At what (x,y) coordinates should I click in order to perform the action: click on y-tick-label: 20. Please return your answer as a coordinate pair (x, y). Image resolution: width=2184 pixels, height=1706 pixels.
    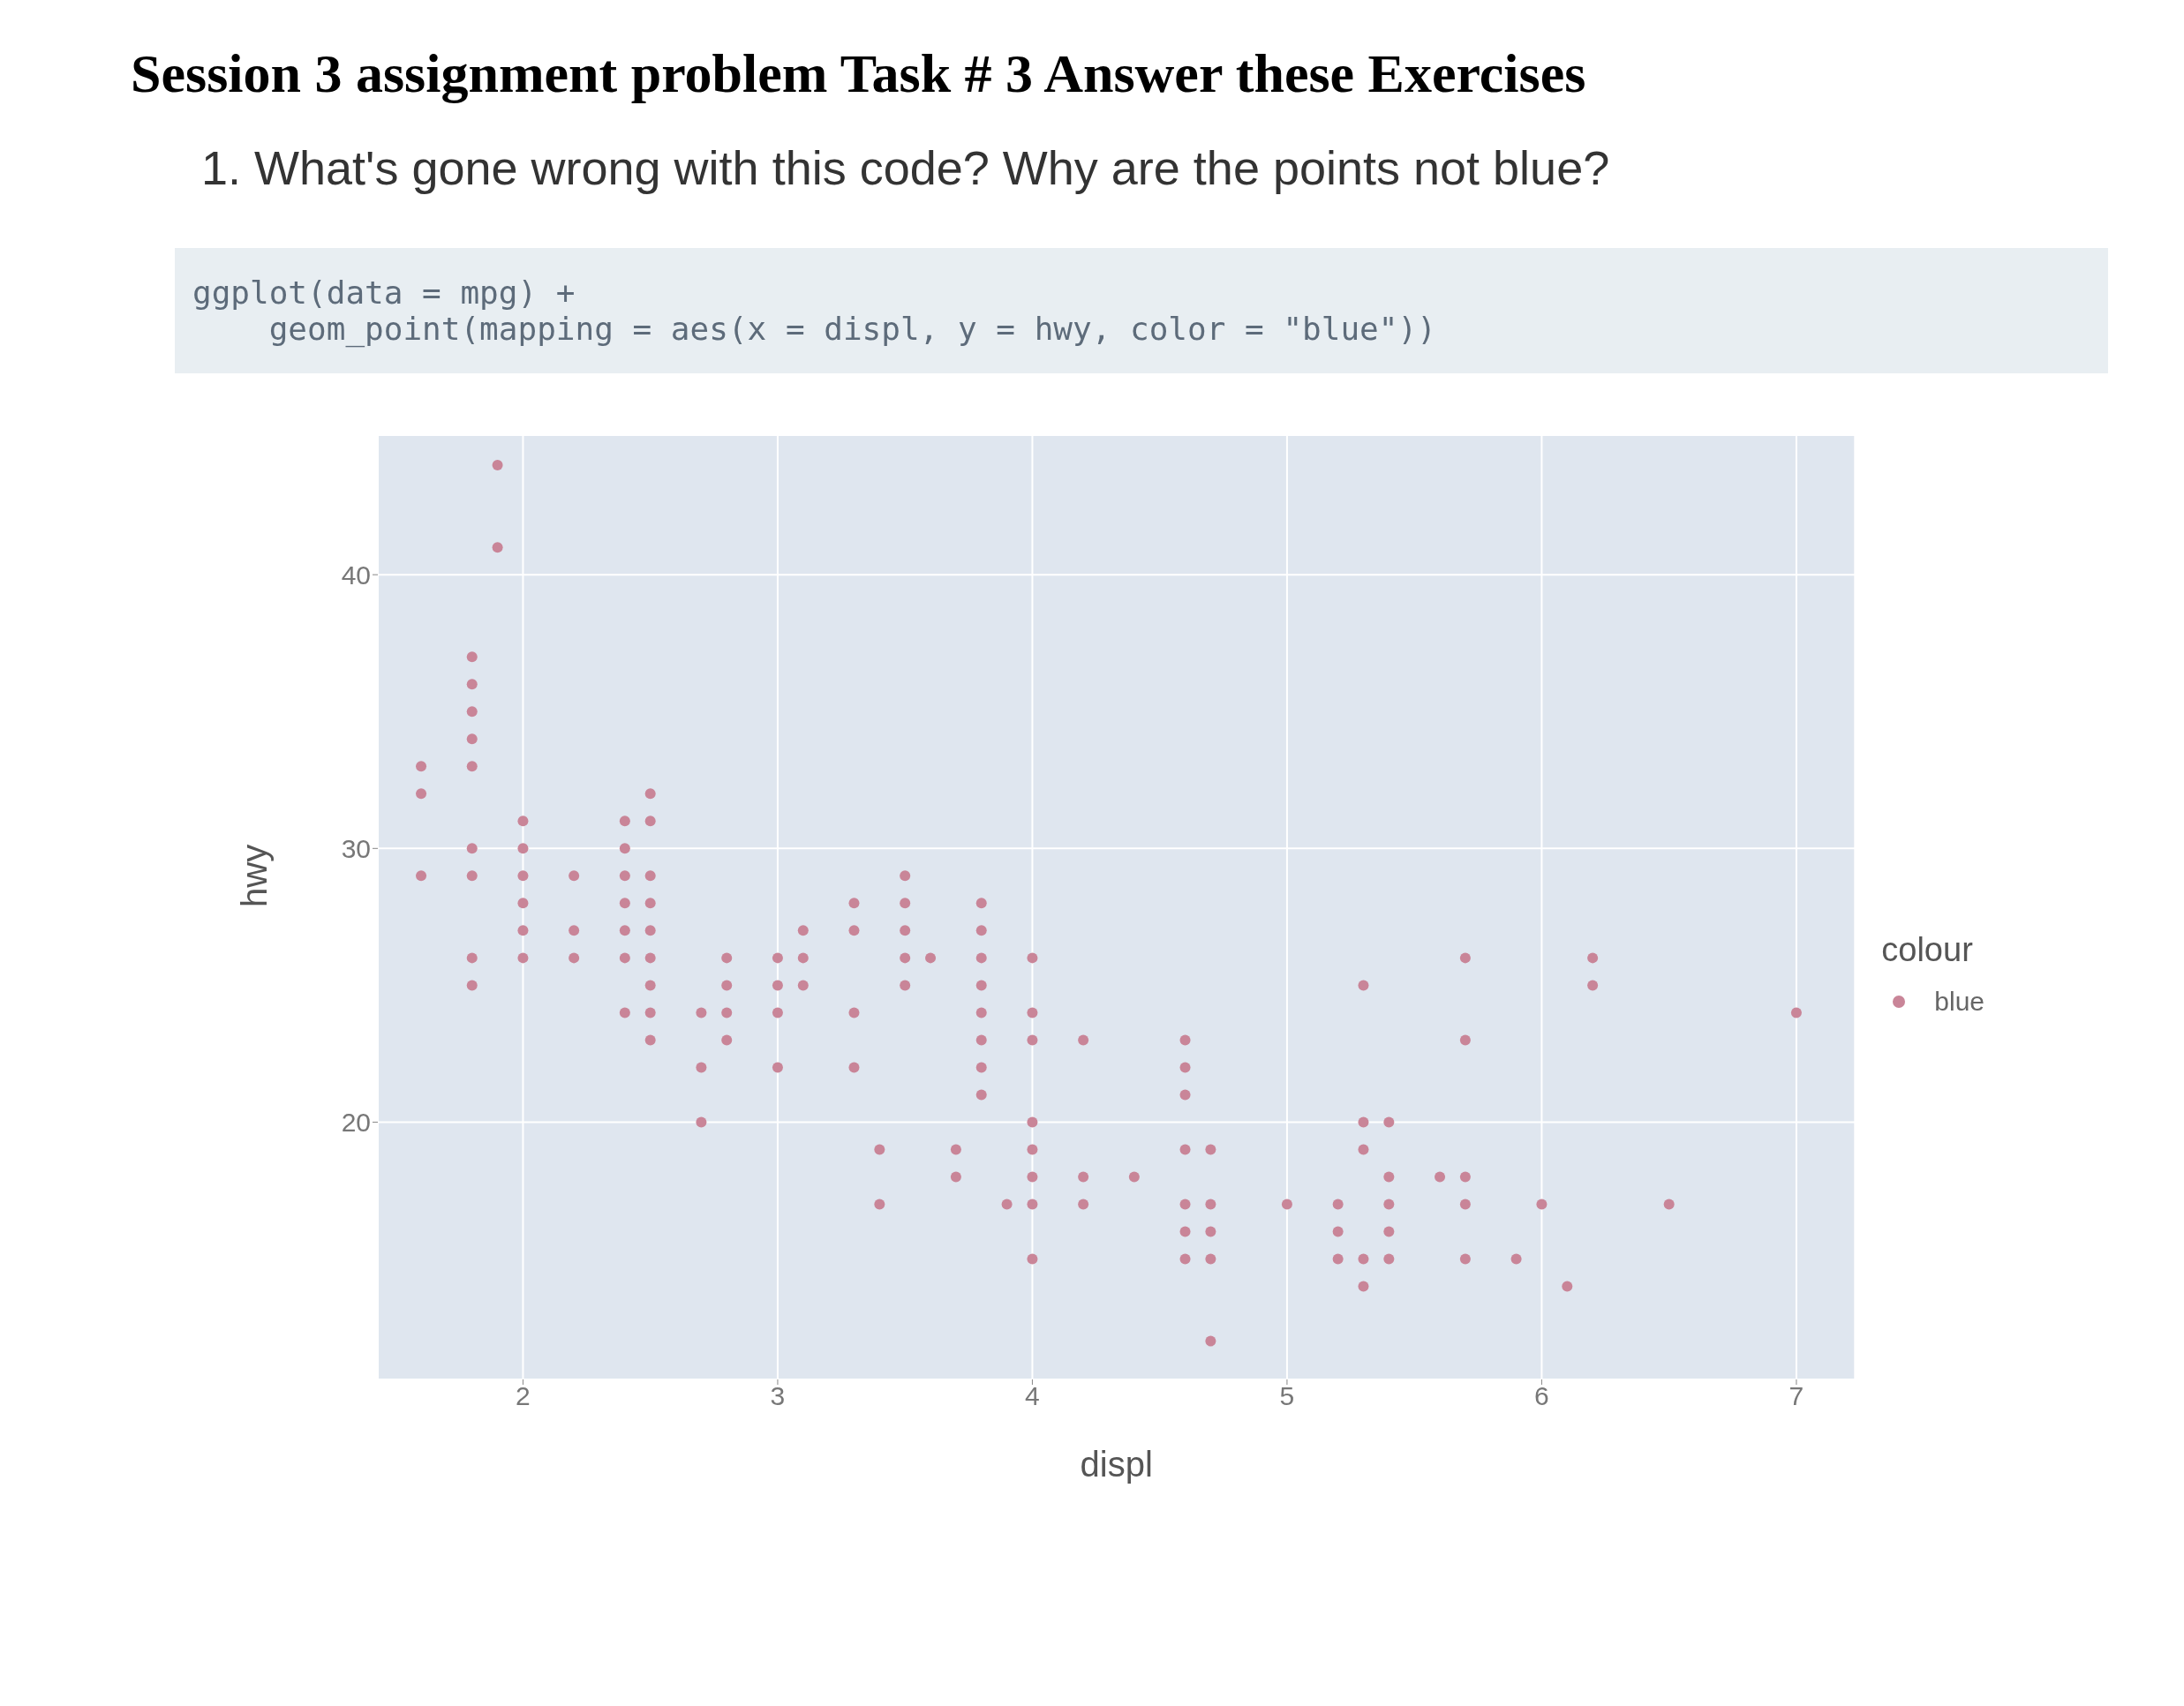
    Looking at the image, I should click on (356, 1123).